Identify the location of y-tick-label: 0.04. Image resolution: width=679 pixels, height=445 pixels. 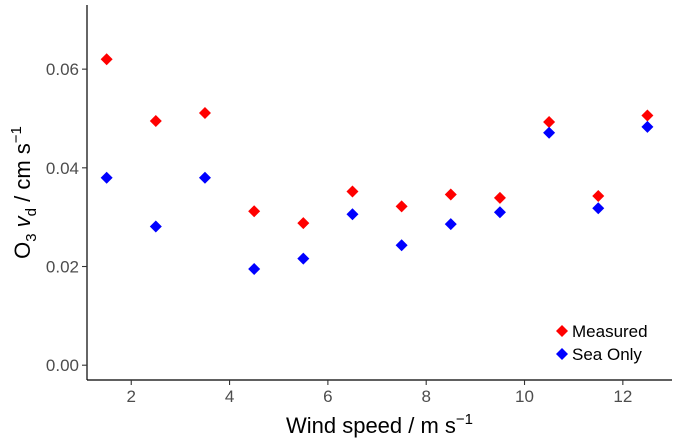
(62, 168).